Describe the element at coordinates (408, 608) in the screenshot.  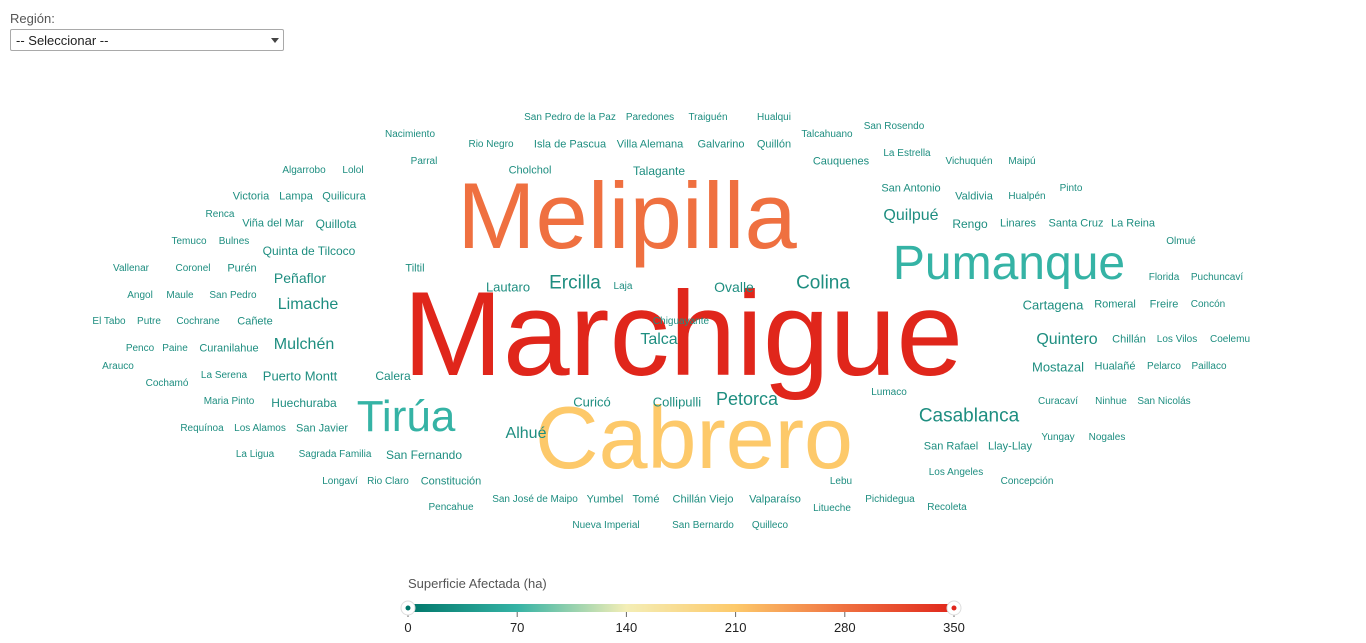
I see `legend-min-handle` at that location.